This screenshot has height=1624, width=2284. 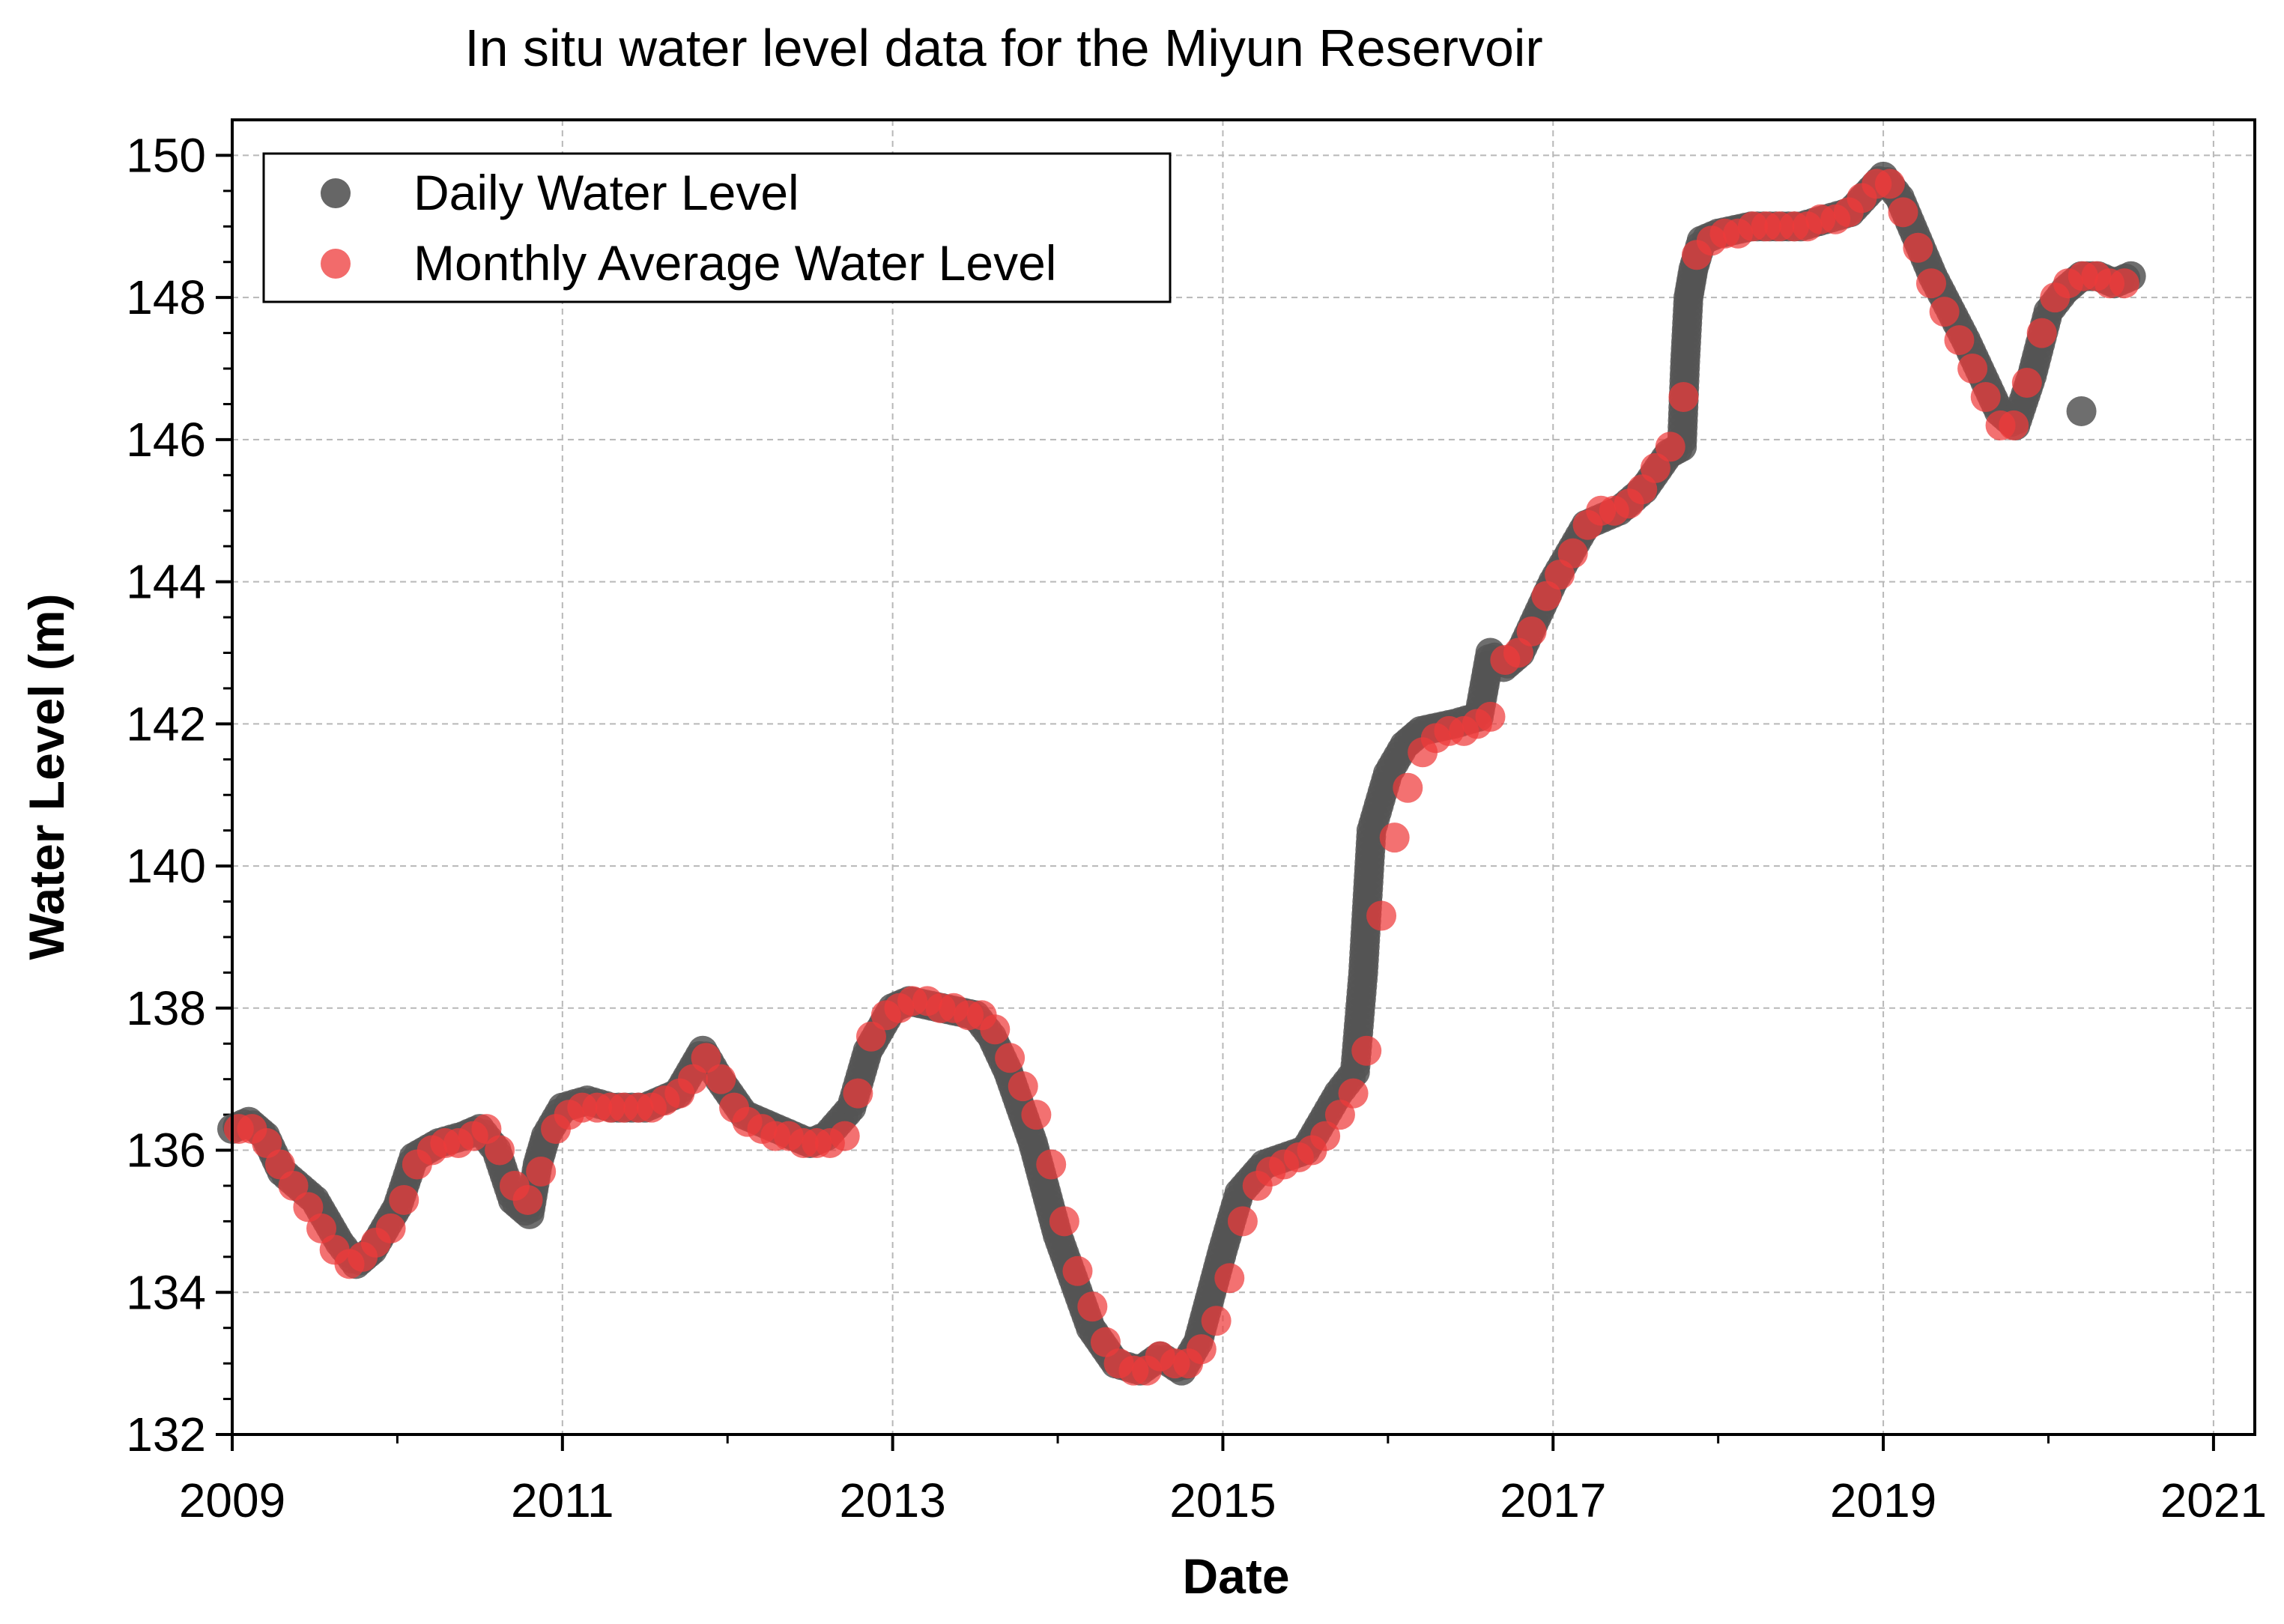 I want to click on y-axis-title: Water Level (m), so click(x=46, y=776).